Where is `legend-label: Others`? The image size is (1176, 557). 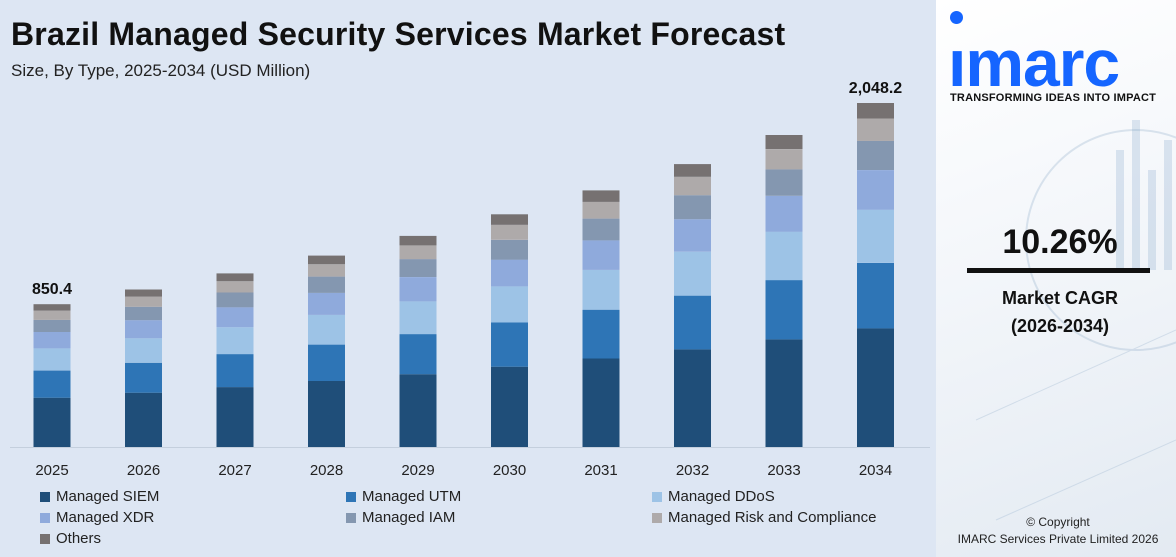 legend-label: Others is located at coordinates (79, 538).